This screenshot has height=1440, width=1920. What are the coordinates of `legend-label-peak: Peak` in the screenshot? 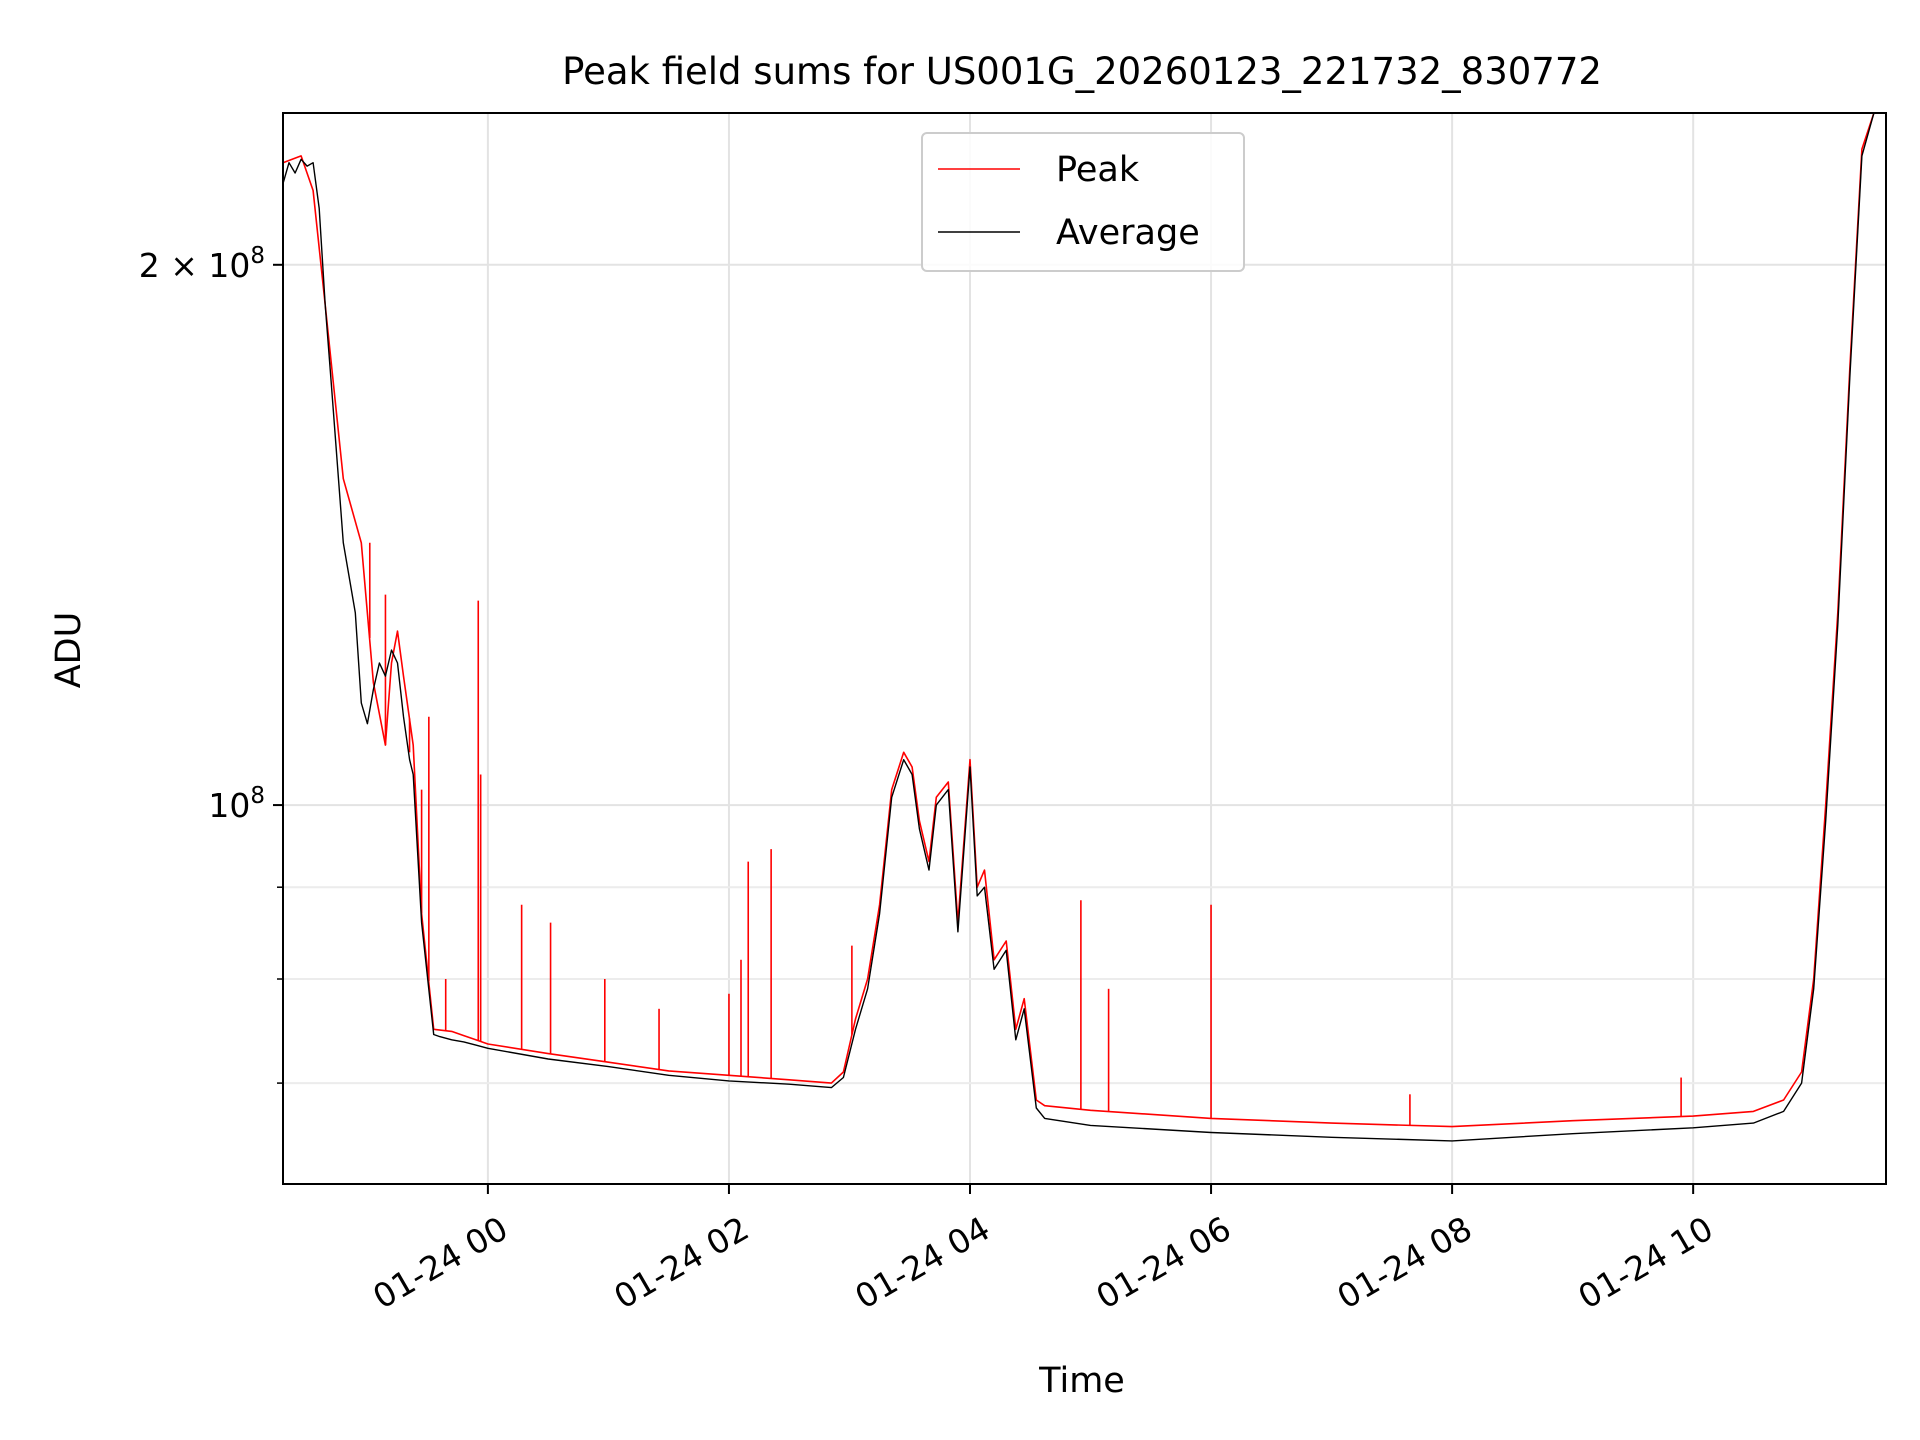 It's located at (1098, 170).